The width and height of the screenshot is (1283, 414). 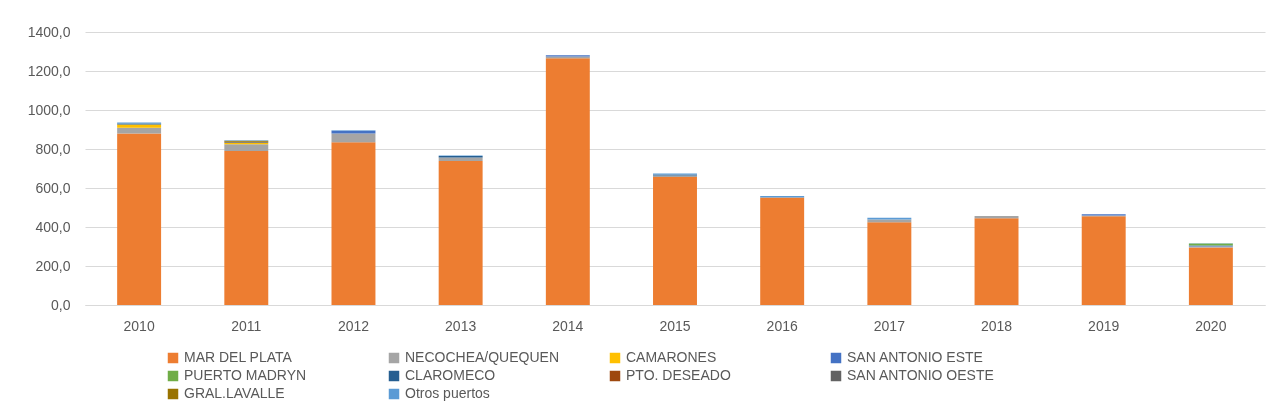 I want to click on y-tick-label: 1200,0, so click(x=49, y=70).